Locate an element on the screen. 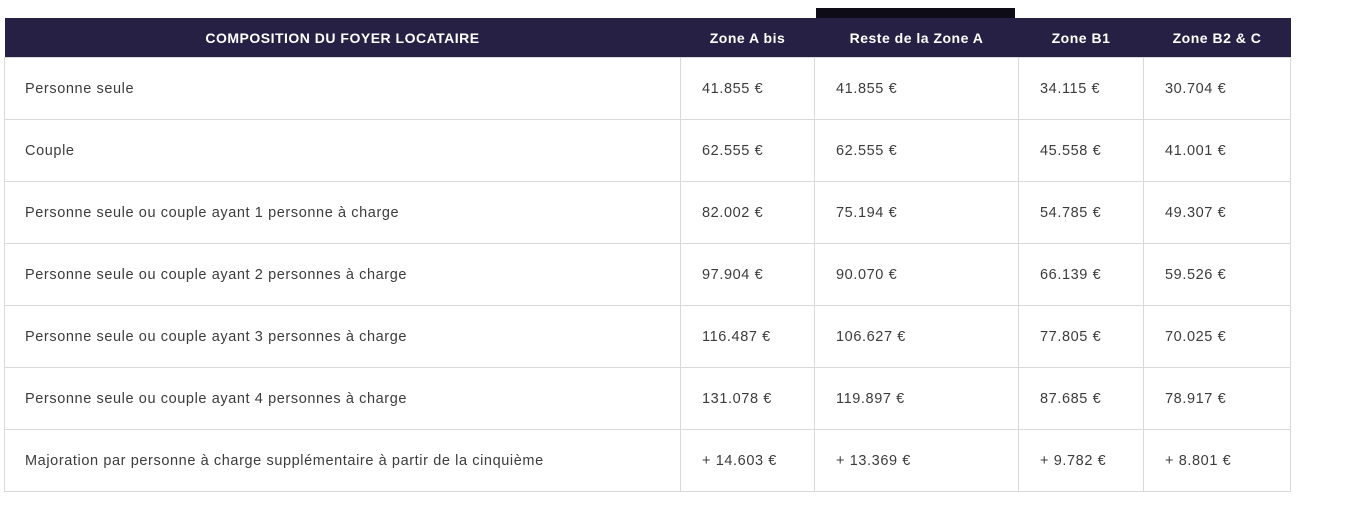 This screenshot has width=1356, height=514. value-cell: 131.078 € is located at coordinates (747, 398).